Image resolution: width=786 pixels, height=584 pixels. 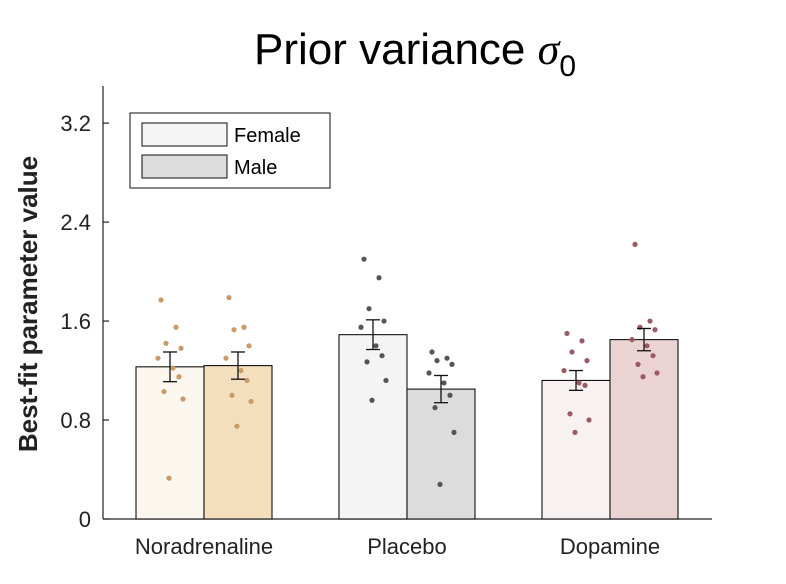 What do you see at coordinates (75, 222) in the screenshot?
I see `y-tick-label: 2.4` at bounding box center [75, 222].